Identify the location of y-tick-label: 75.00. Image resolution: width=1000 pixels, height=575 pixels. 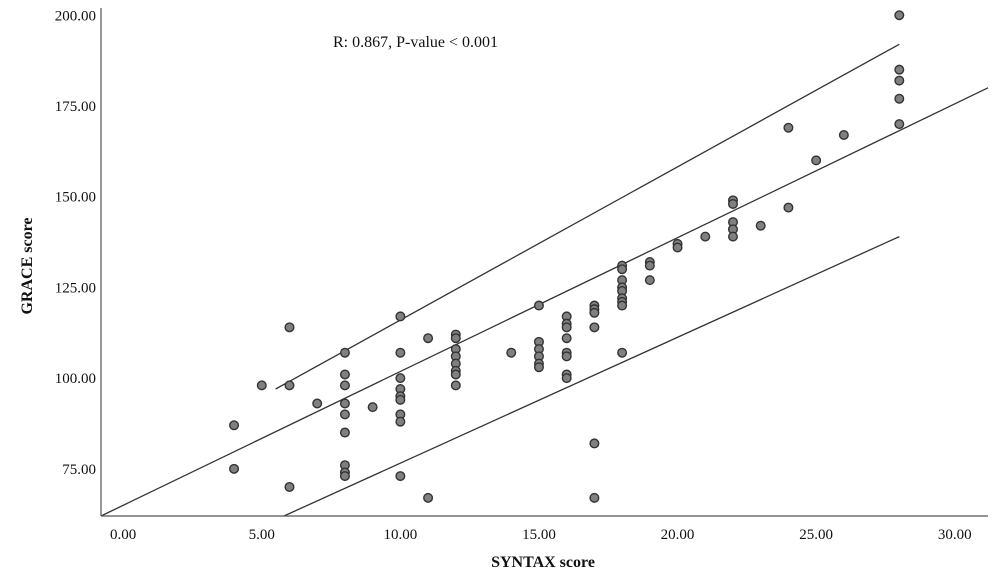
(79, 470).